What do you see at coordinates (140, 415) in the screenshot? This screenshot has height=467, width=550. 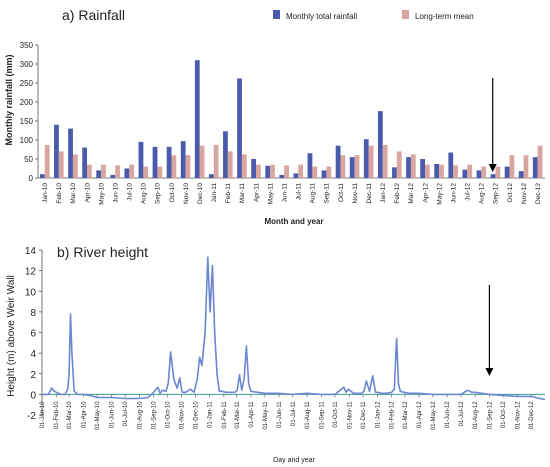 I see `river-x-tick-label: 01-Aug-10` at bounding box center [140, 415].